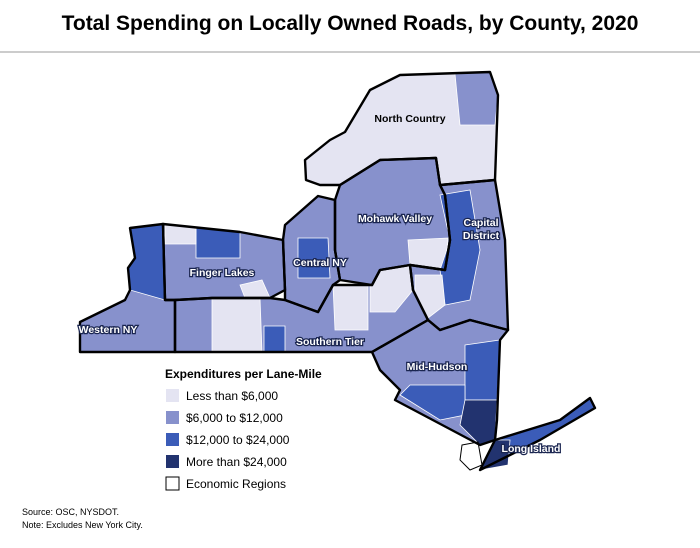 Image resolution: width=700 pixels, height=548 pixels. Describe the element at coordinates (320, 263) in the screenshot. I see `region-label: Central NY` at that location.